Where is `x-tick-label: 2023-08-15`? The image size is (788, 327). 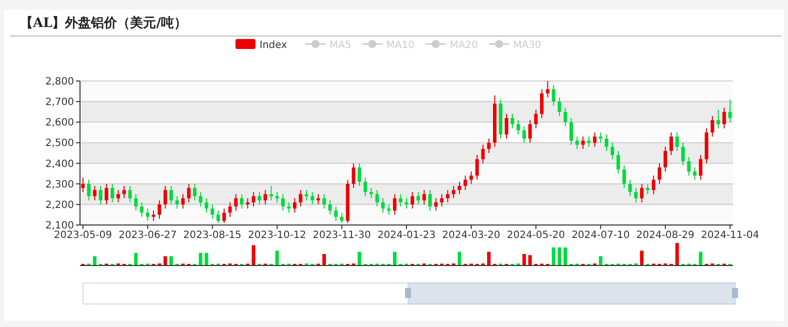
x-tick-label: 2023-08-15 is located at coordinates (212, 235).